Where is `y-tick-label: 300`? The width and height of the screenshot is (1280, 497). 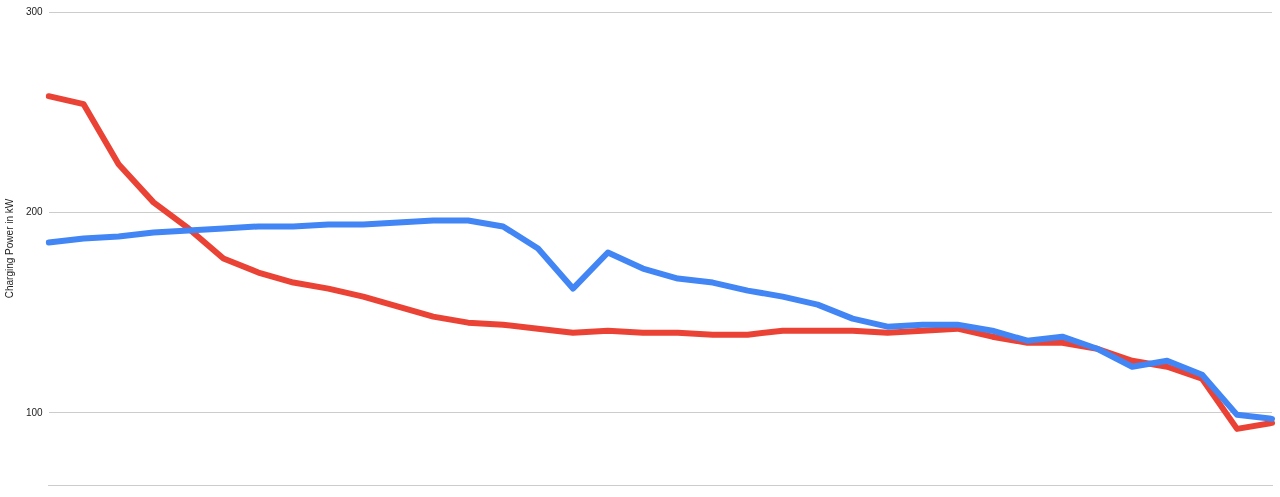
y-tick-label: 300 is located at coordinates (35, 11).